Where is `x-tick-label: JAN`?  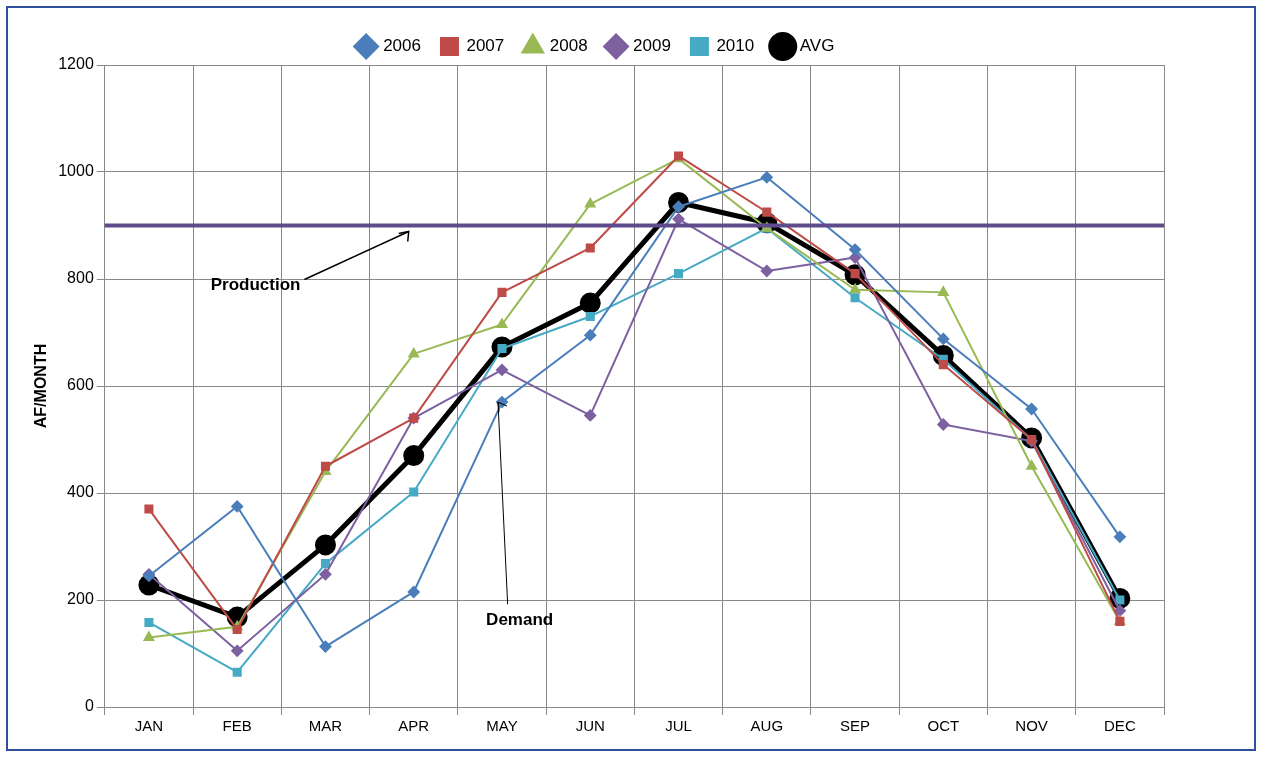
x-tick-label: JAN is located at coordinates (149, 726).